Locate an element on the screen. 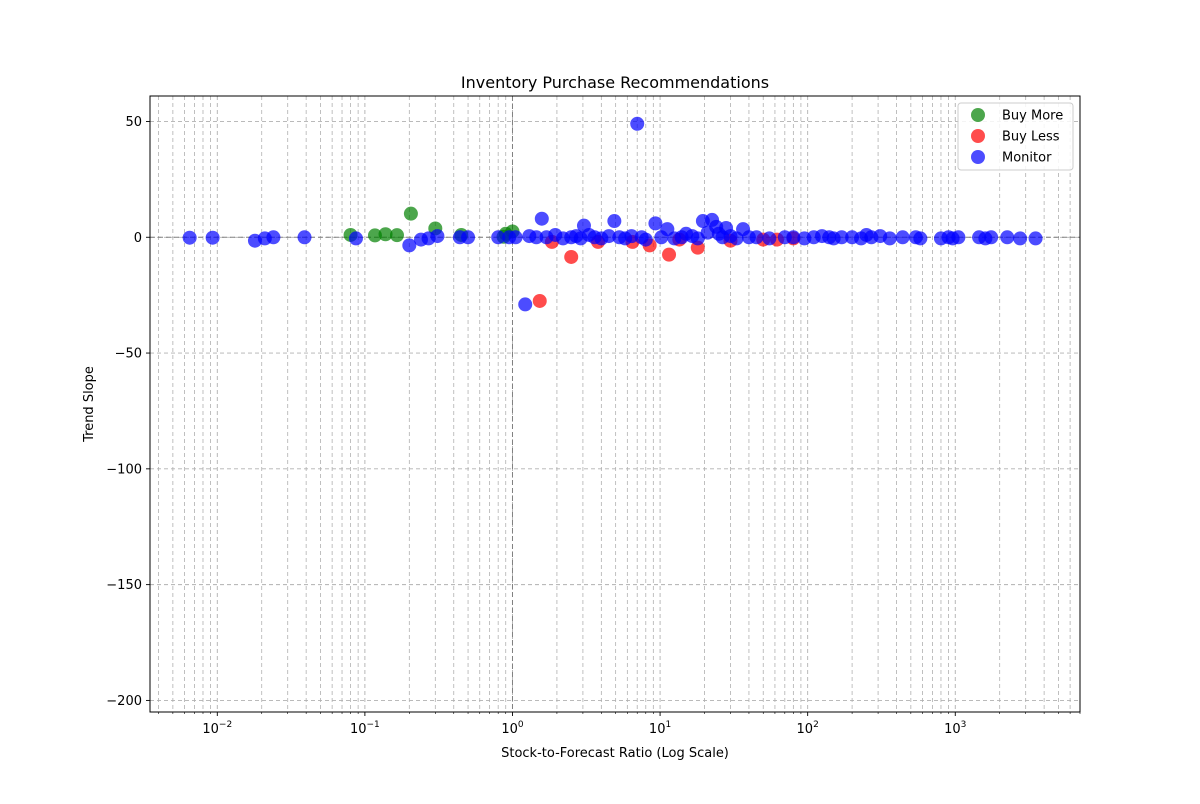 The height and width of the screenshot is (804, 1200). legend-label: Buy More is located at coordinates (1032, 116).